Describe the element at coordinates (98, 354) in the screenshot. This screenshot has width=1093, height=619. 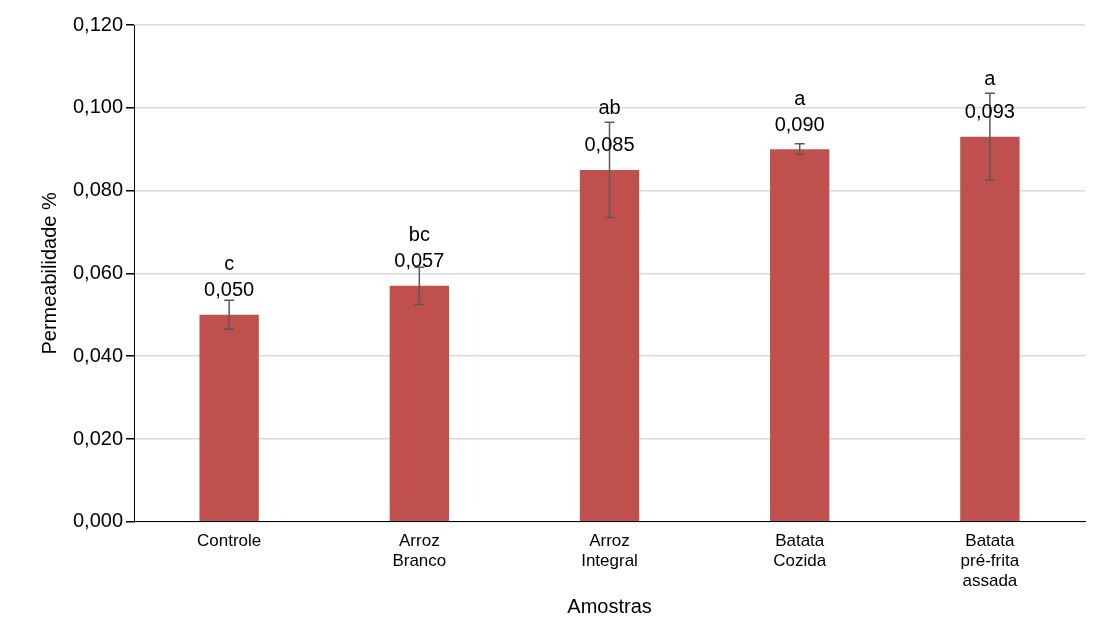
I see `y-tick-label: 0,040` at that location.